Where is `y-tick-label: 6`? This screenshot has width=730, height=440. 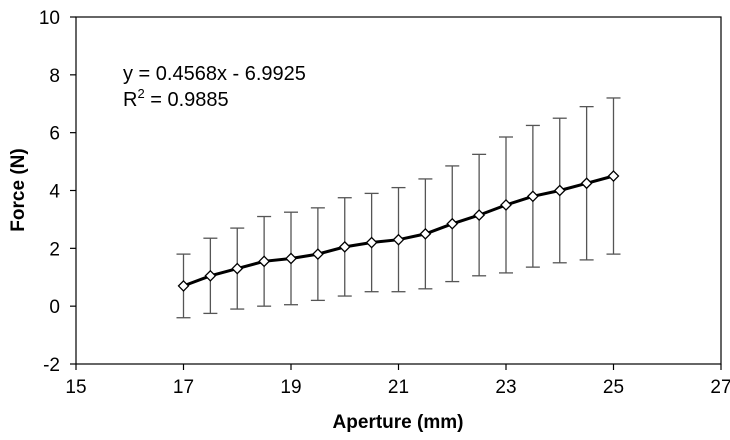
y-tick-label: 6 is located at coordinates (54, 134).